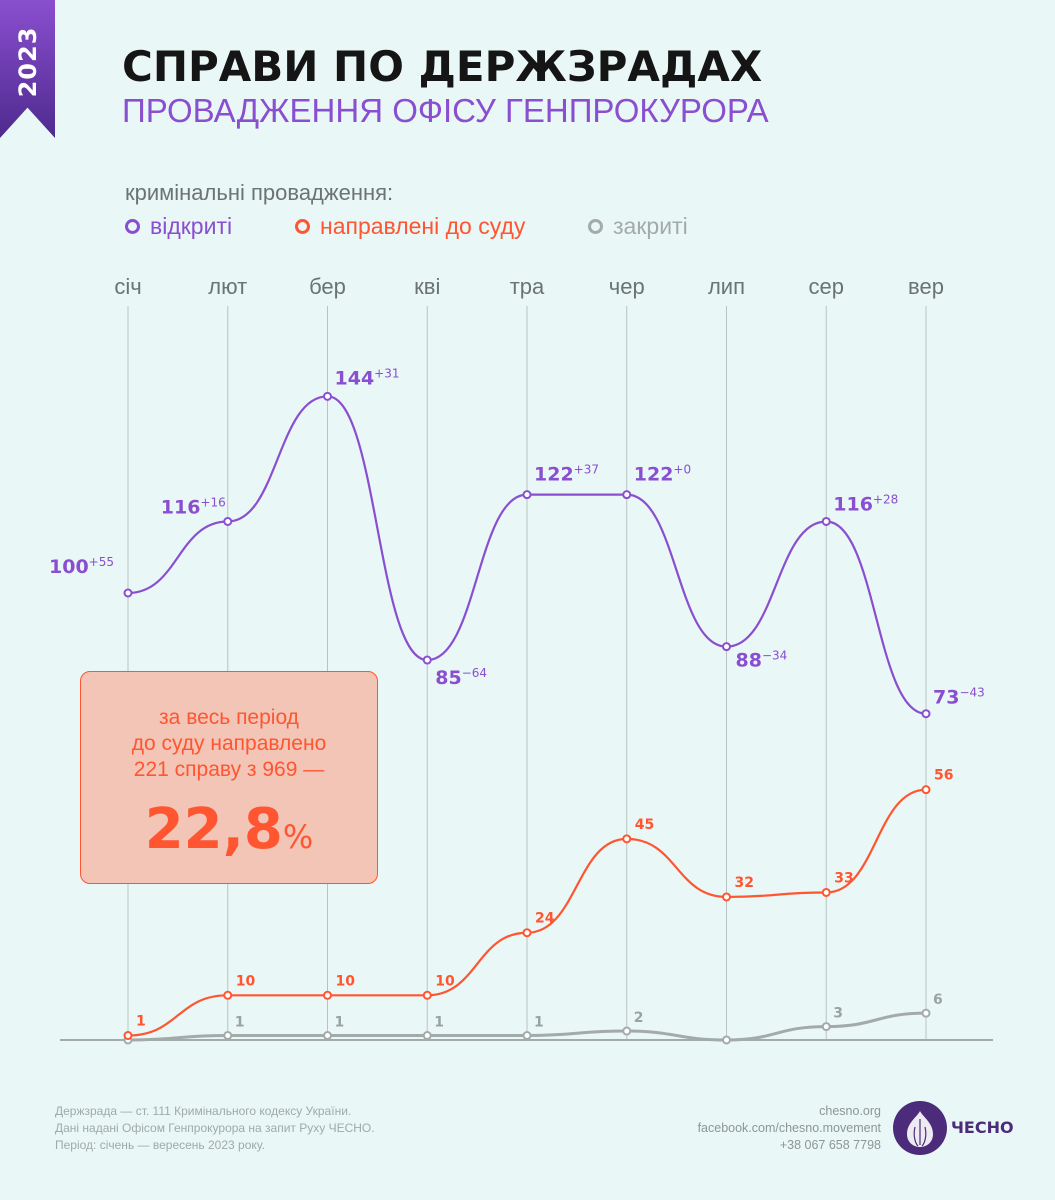  Describe the element at coordinates (227, 286) in the screenshot. I see `x-tick-label: лют` at that location.